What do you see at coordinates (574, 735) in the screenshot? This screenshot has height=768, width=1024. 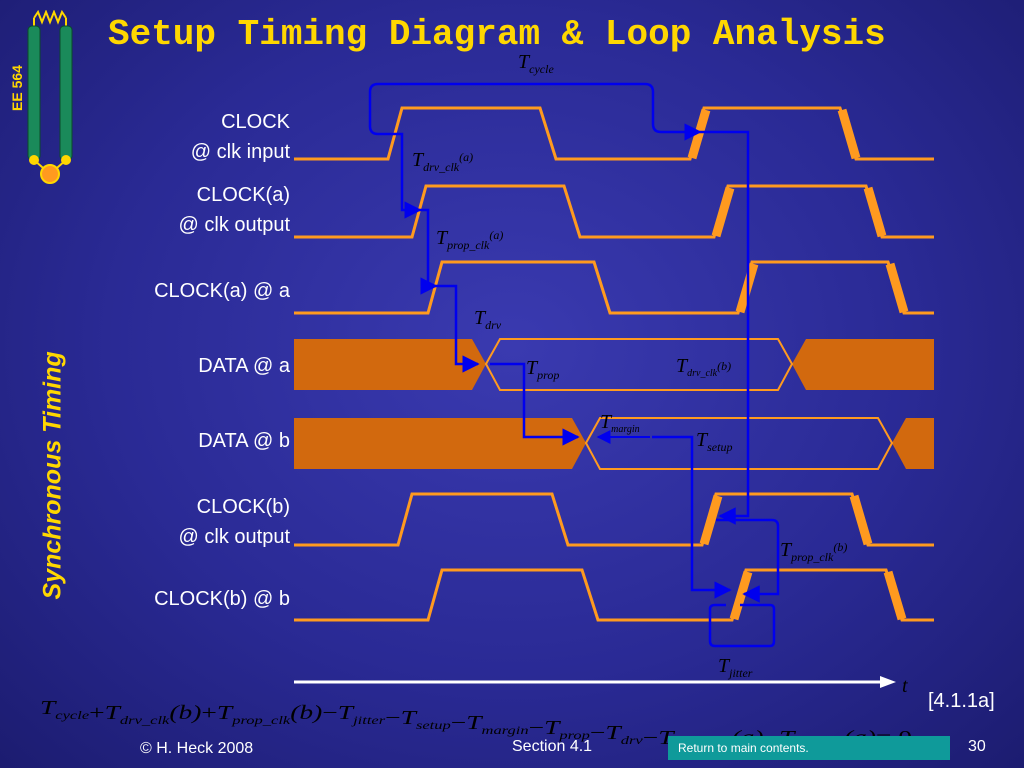 I see `equation-term-sub: prop` at bounding box center [574, 735].